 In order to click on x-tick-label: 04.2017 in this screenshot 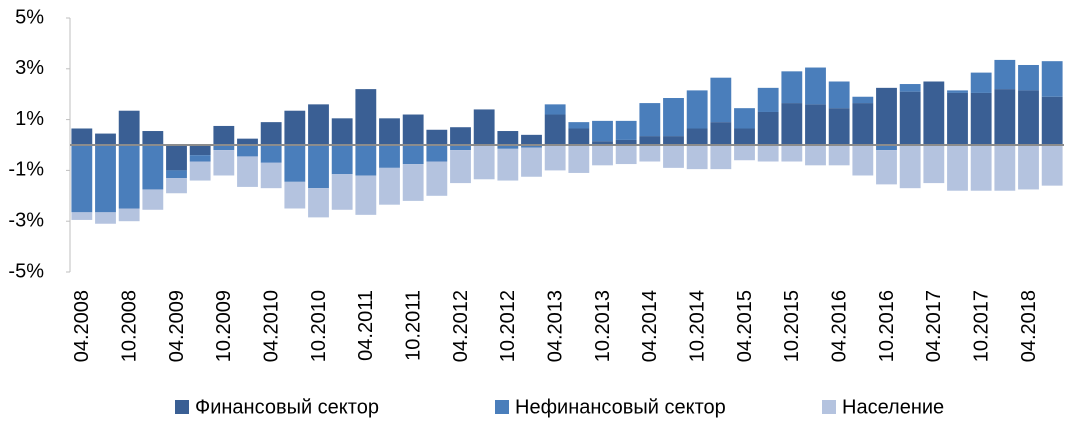, I will do `click(934, 326)`.